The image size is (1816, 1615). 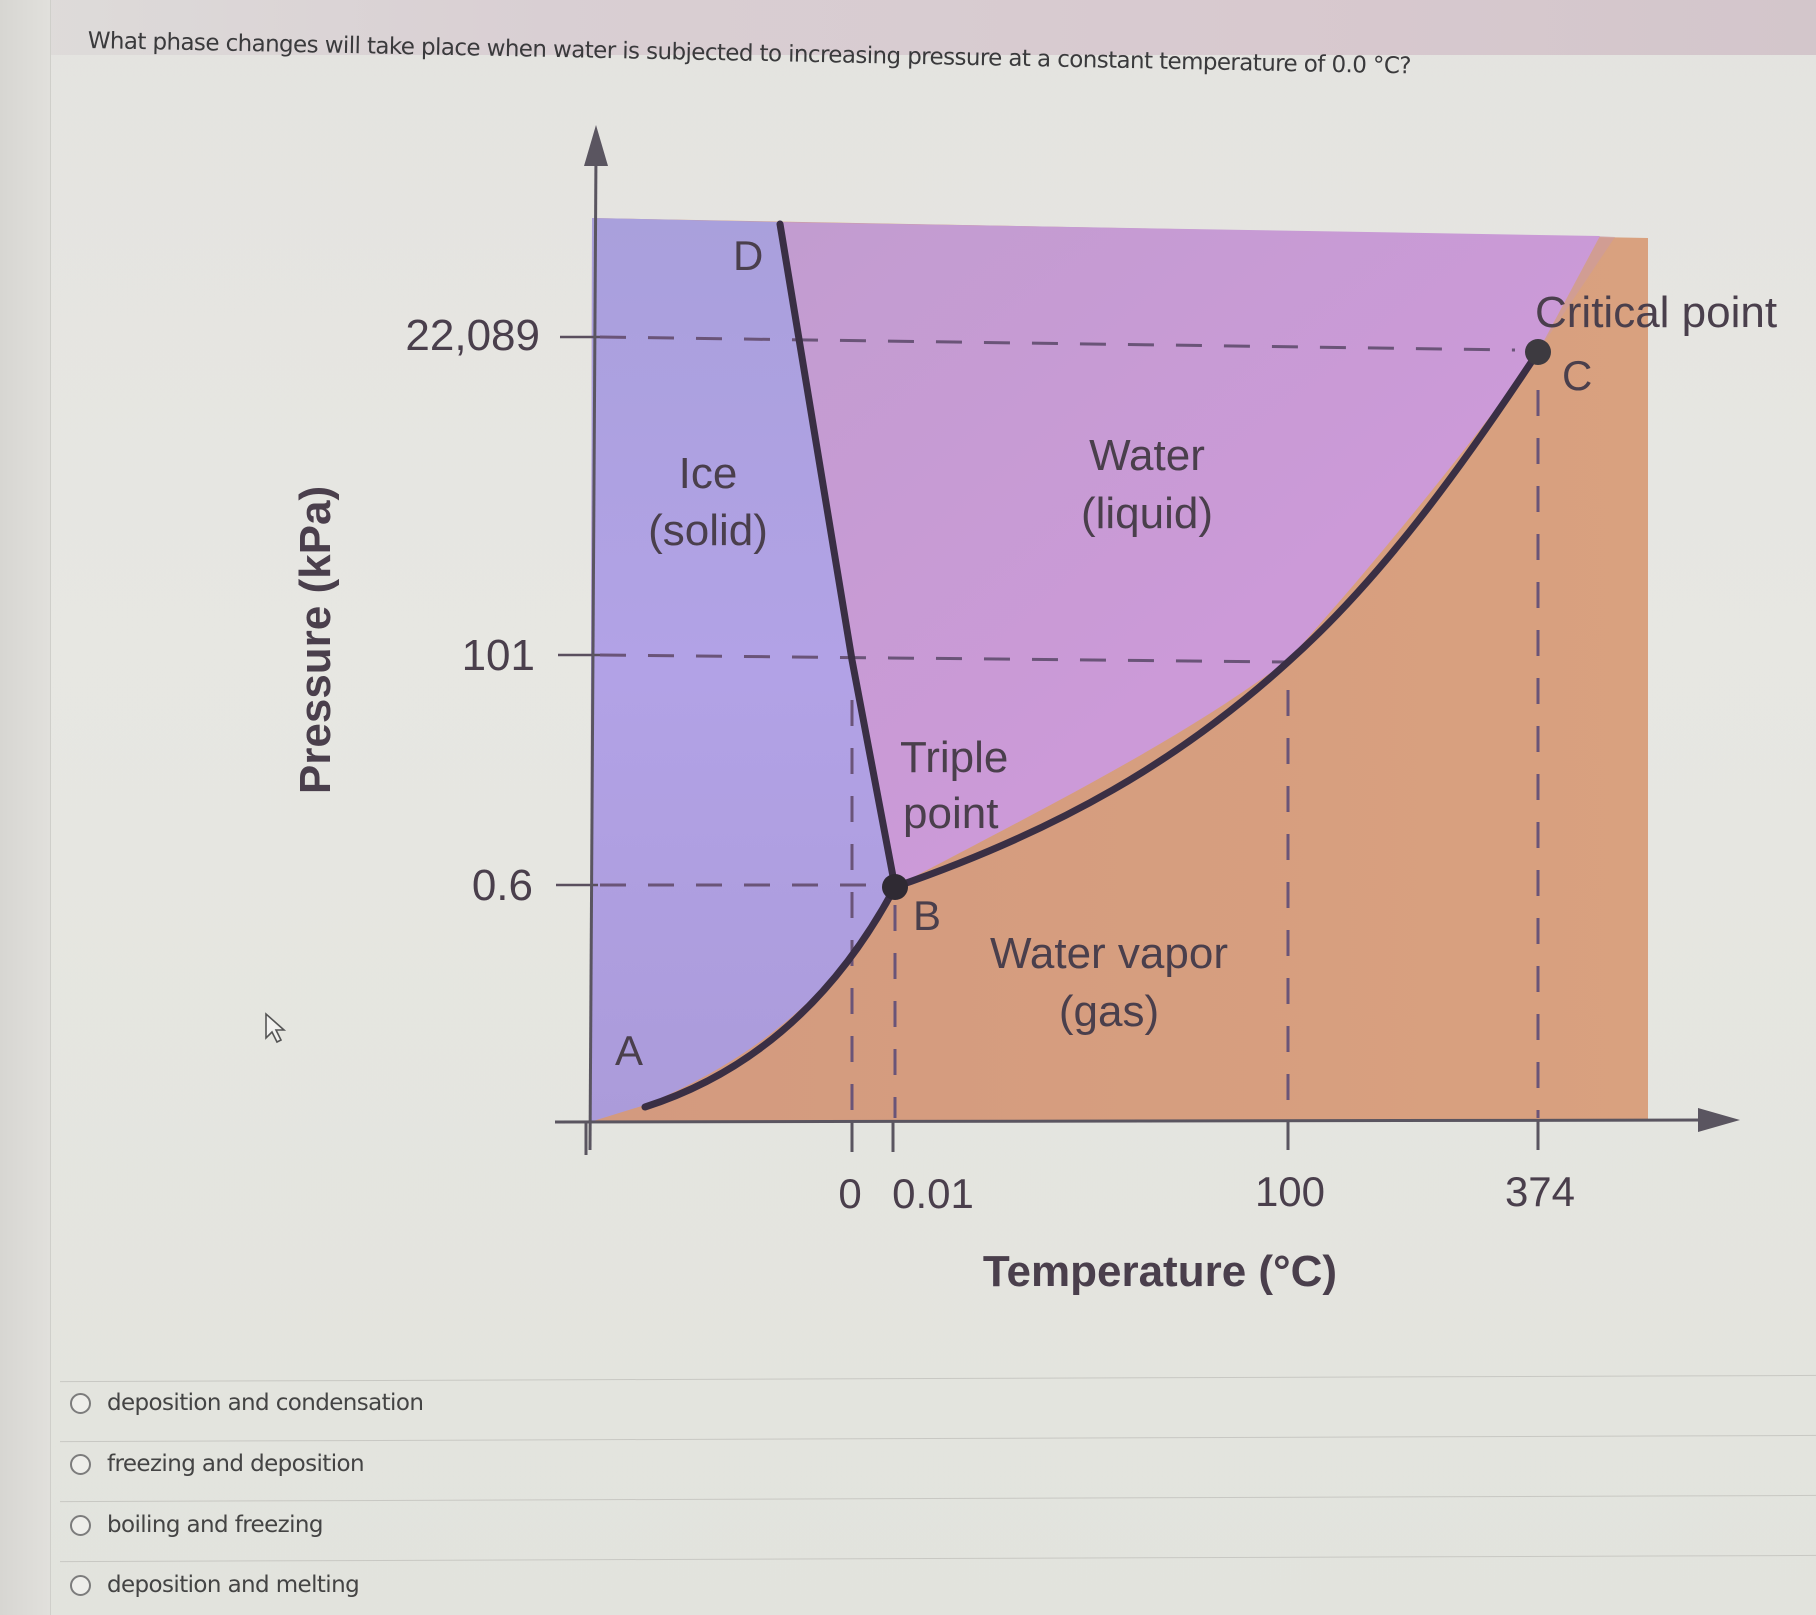 What do you see at coordinates (1147, 513) in the screenshot?
I see `liquid-label-line2: (liquid)` at bounding box center [1147, 513].